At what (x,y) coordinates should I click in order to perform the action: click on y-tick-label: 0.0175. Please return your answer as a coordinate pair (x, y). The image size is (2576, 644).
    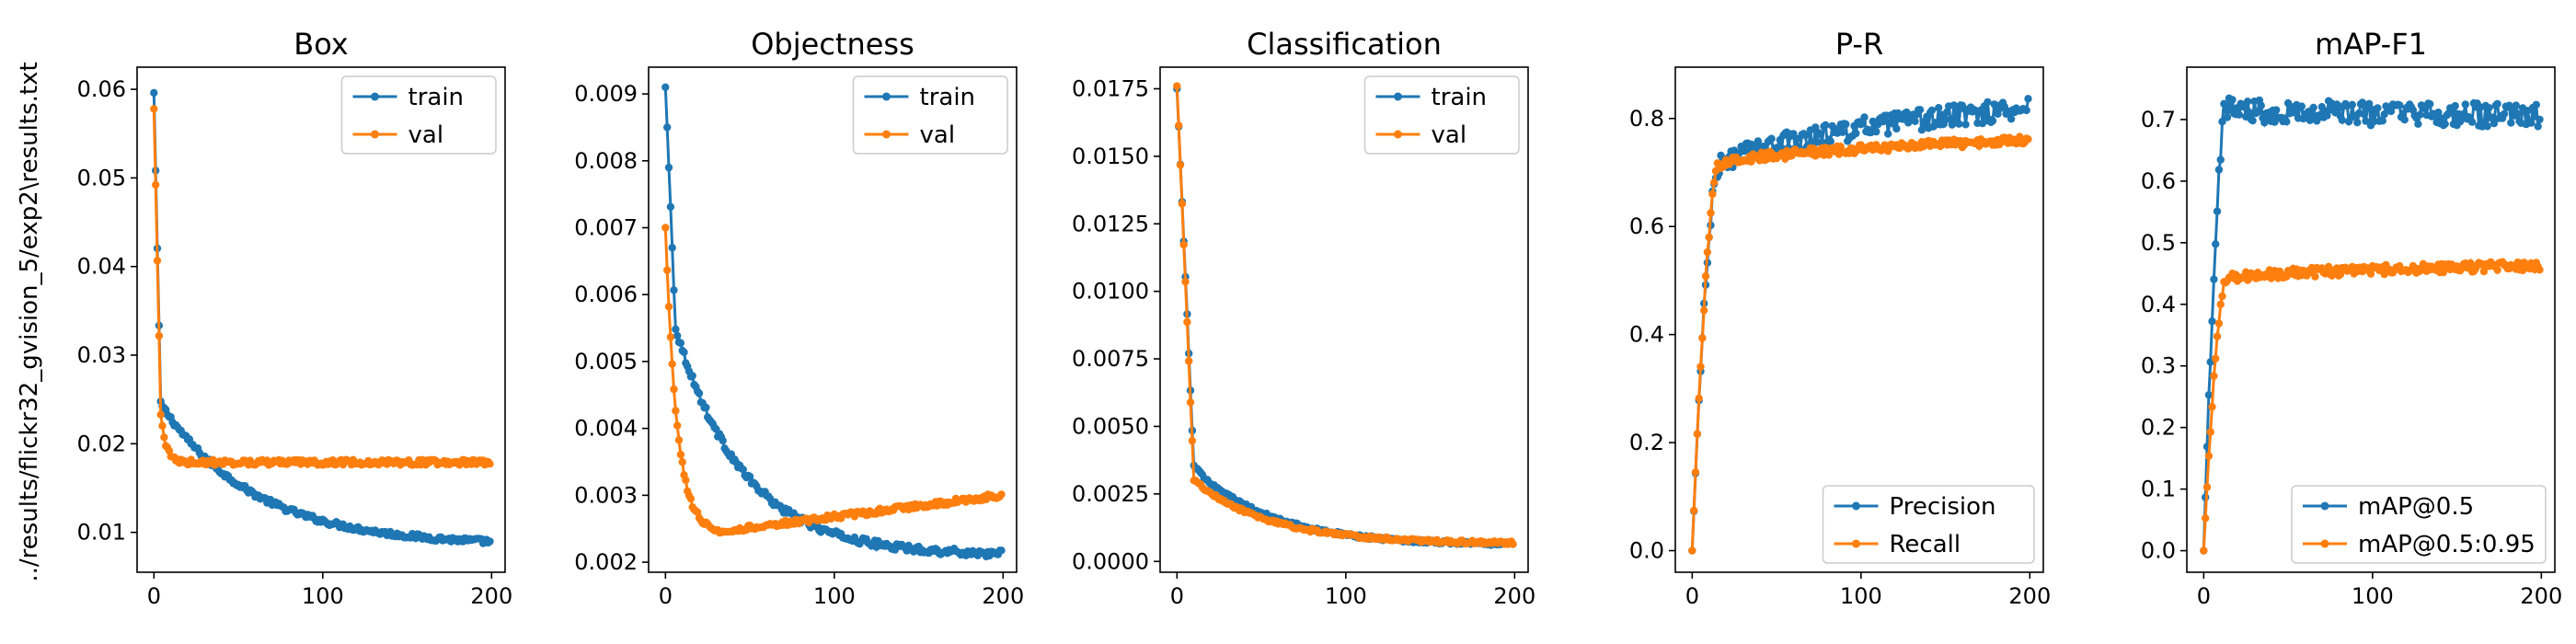
    Looking at the image, I should click on (1110, 88).